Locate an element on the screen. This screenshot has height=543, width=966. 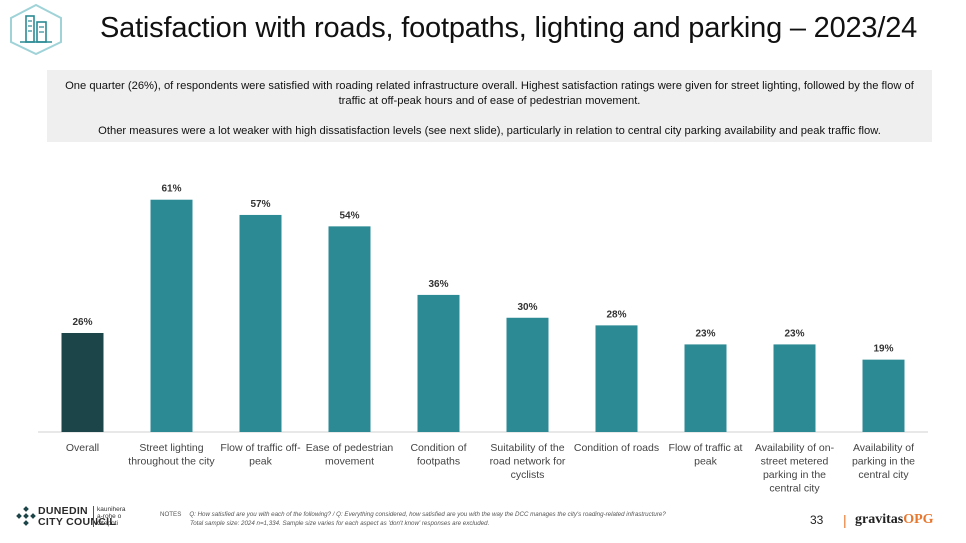
gravitas-opg-logo: gravitasOPG is located at coordinates (894, 520).